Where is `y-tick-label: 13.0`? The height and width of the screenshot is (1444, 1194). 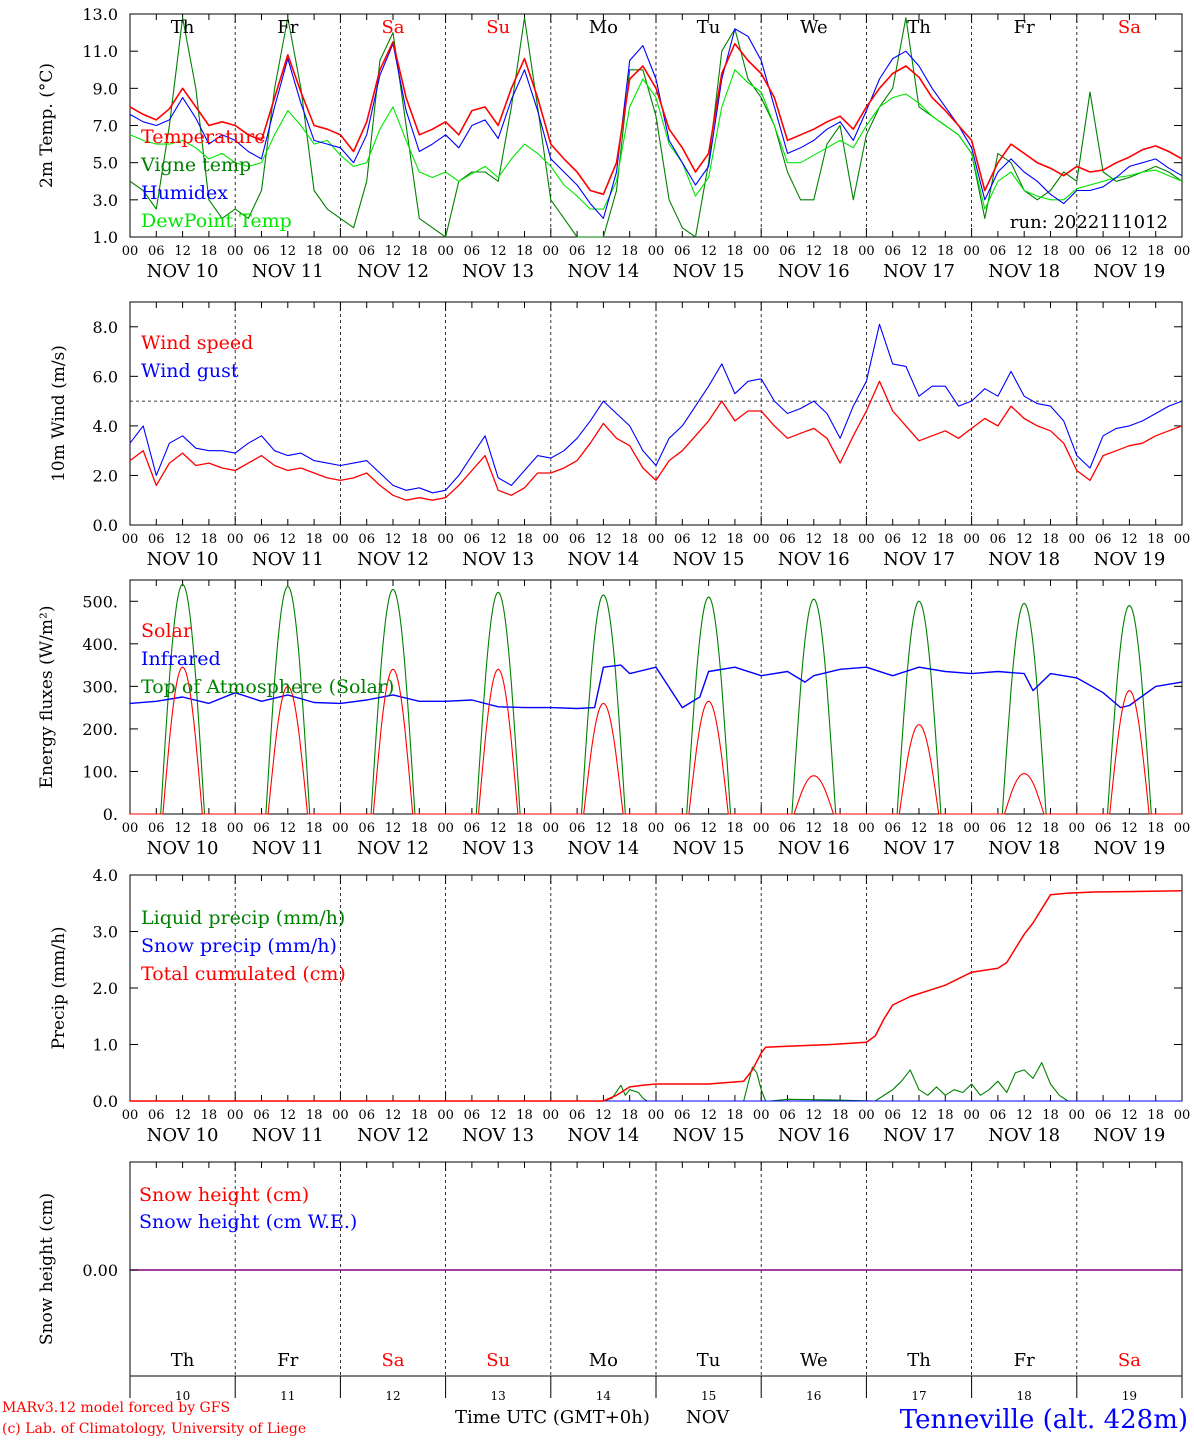
y-tick-label: 13.0 is located at coordinates (100, 14).